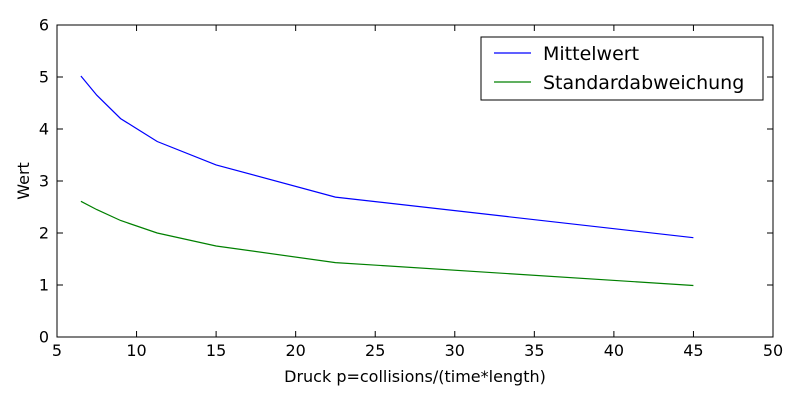 This screenshot has width=800, height=400. Describe the element at coordinates (693, 350) in the screenshot. I see `x-tick-label: 45` at that location.